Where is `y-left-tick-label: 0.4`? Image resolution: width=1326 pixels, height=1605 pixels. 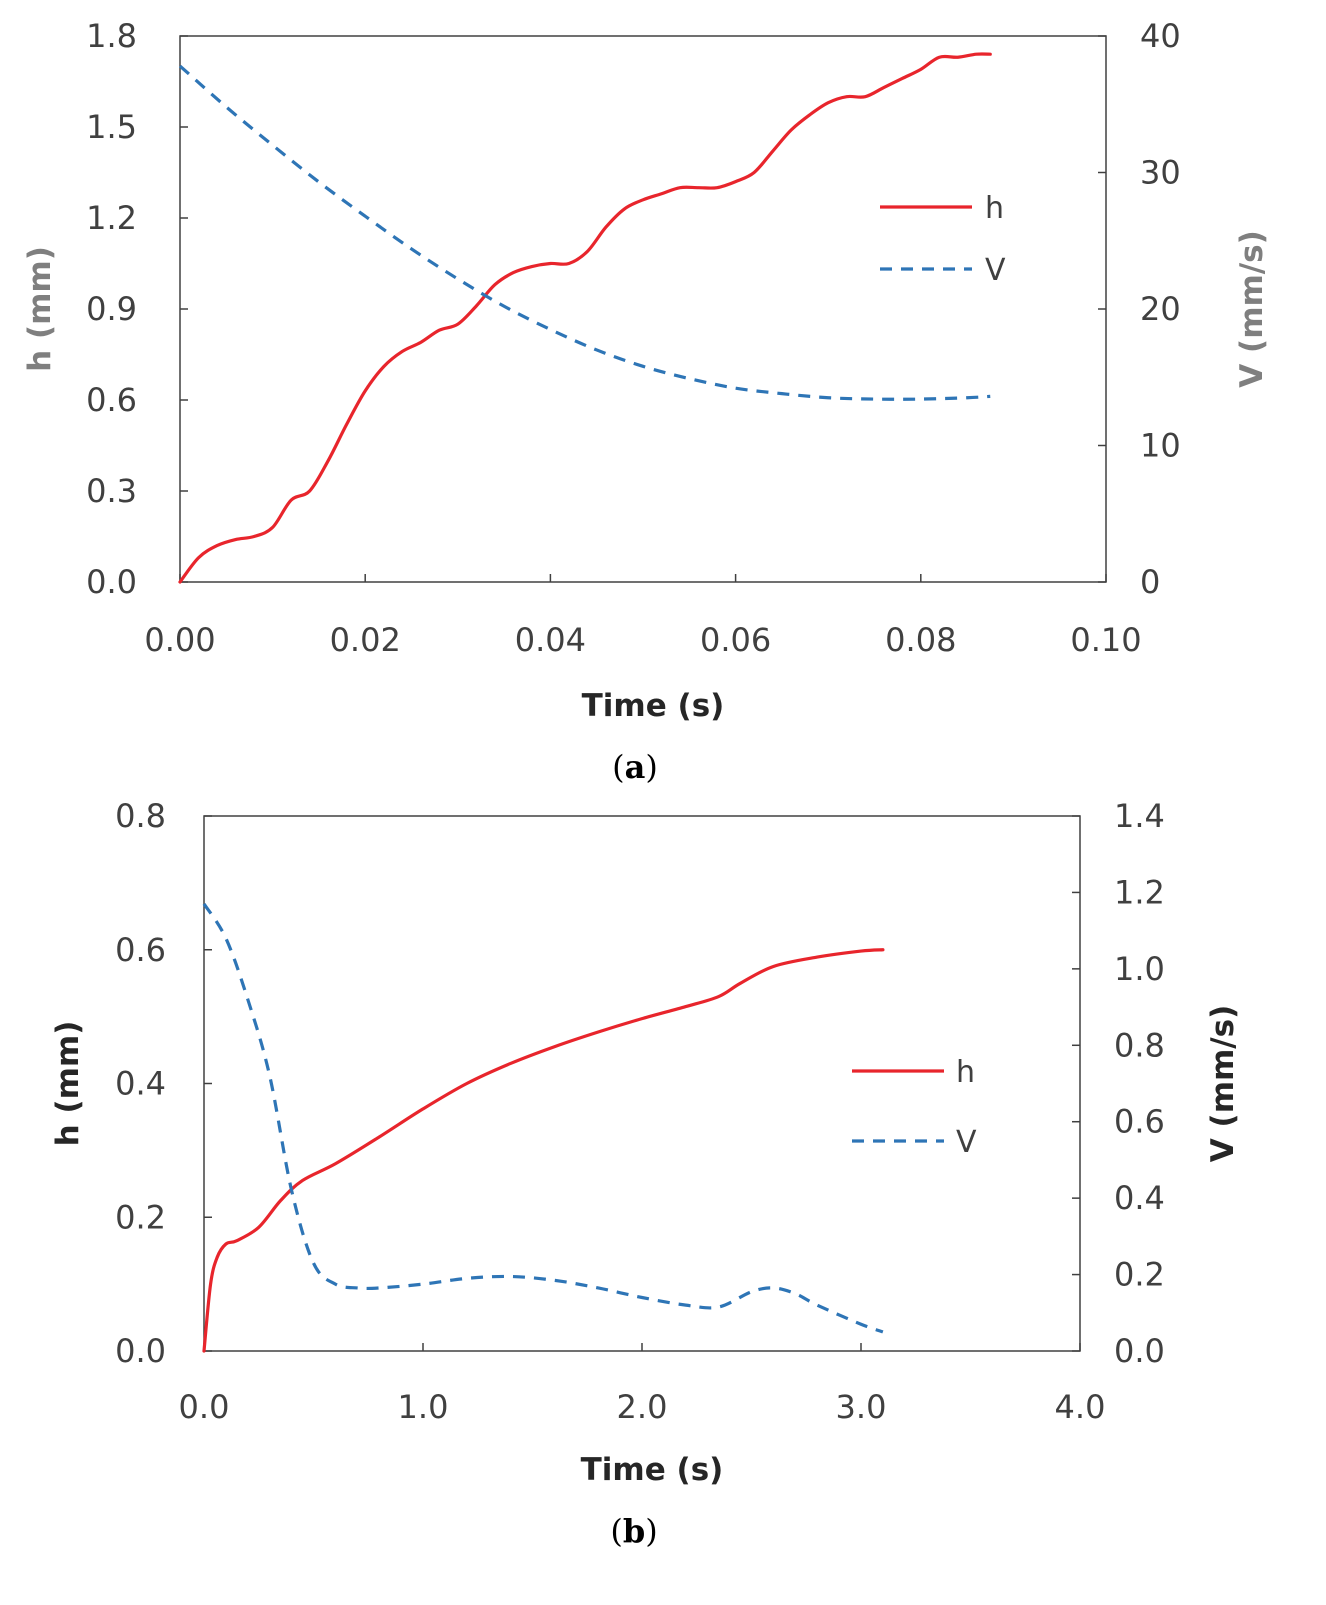
y-left-tick-label: 0.4 is located at coordinates (140, 1084).